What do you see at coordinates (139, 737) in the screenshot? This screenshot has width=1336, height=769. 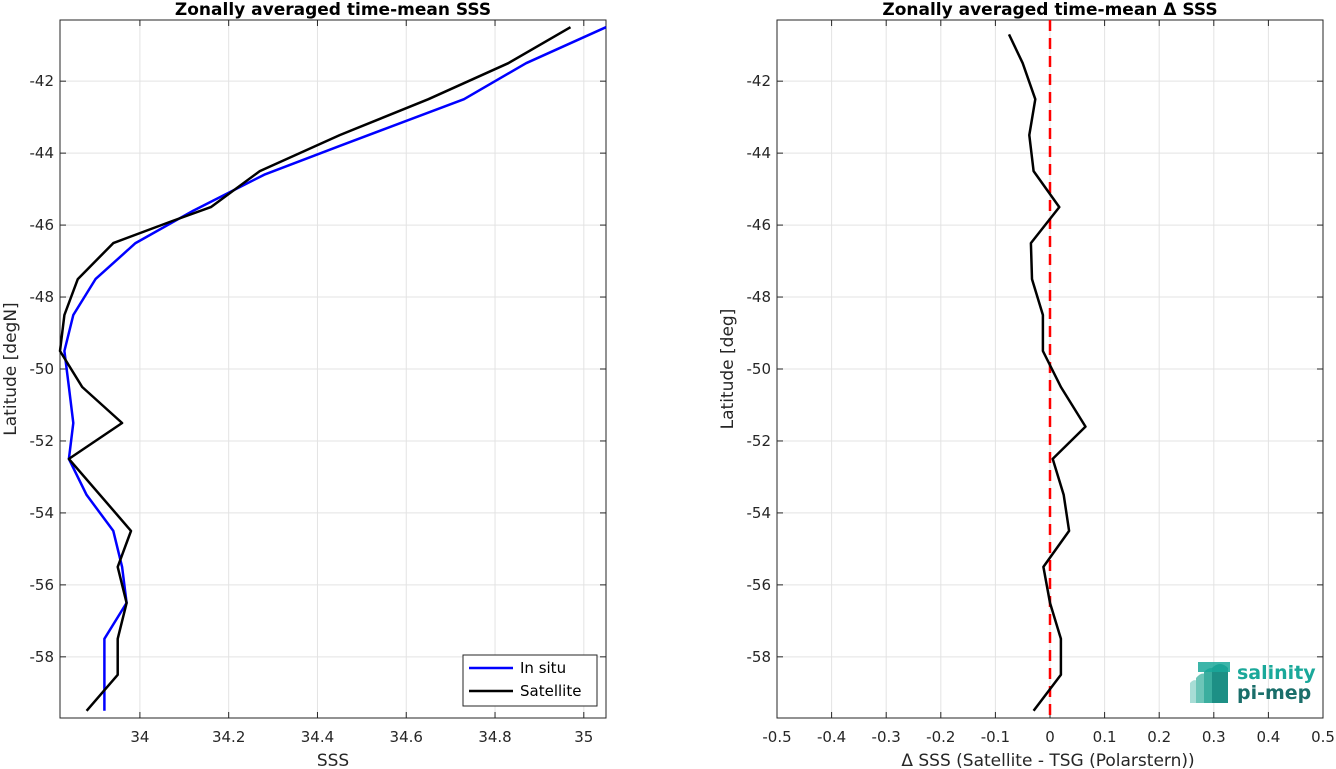 I see `x-tick-label: 34` at bounding box center [139, 737].